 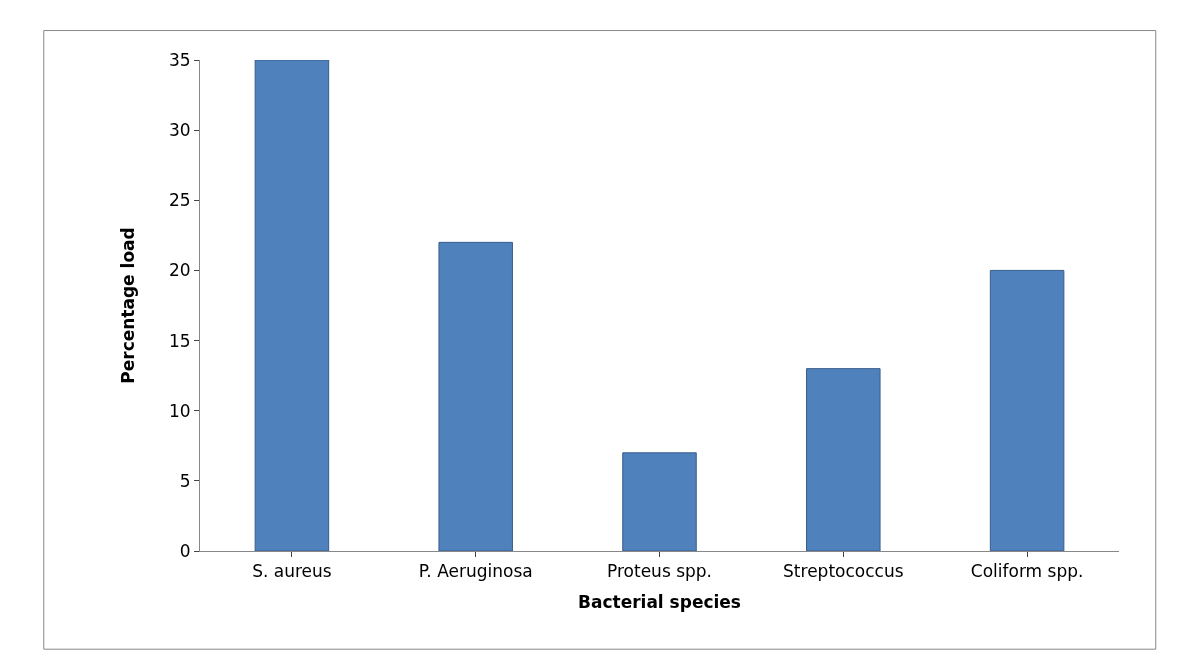 What do you see at coordinates (475, 571) in the screenshot?
I see `x-tick-label: P. Aeruginosa` at bounding box center [475, 571].